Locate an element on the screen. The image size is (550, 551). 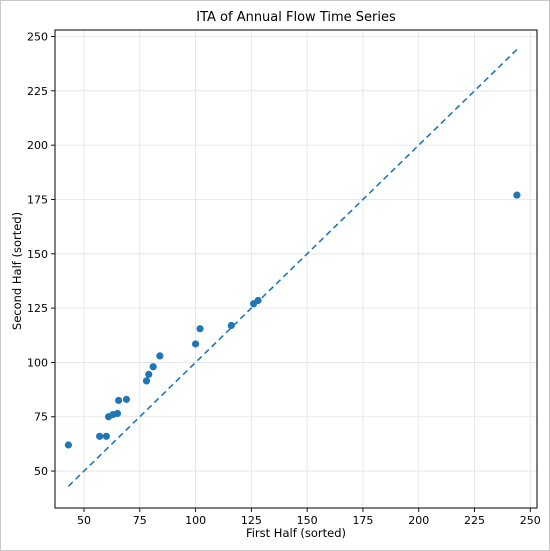
x-tick-label: 250 is located at coordinates (530, 520).